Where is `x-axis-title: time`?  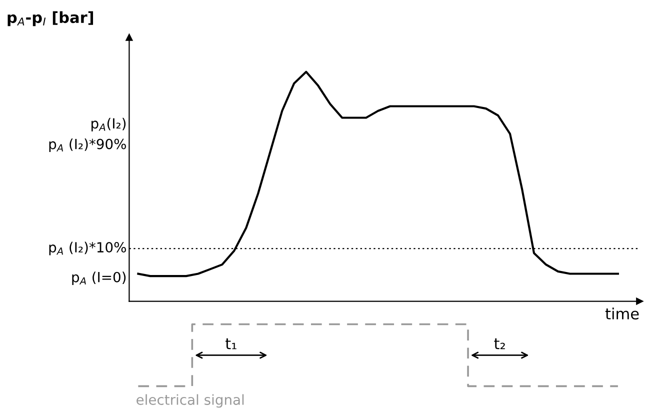 x-axis-title: time is located at coordinates (622, 314).